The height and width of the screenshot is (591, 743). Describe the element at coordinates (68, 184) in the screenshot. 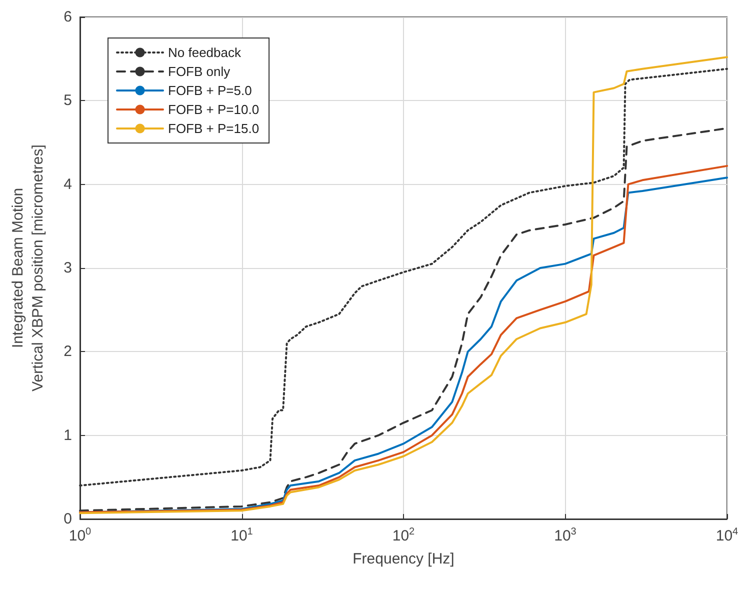

I see `y-tick-label: 4` at that location.